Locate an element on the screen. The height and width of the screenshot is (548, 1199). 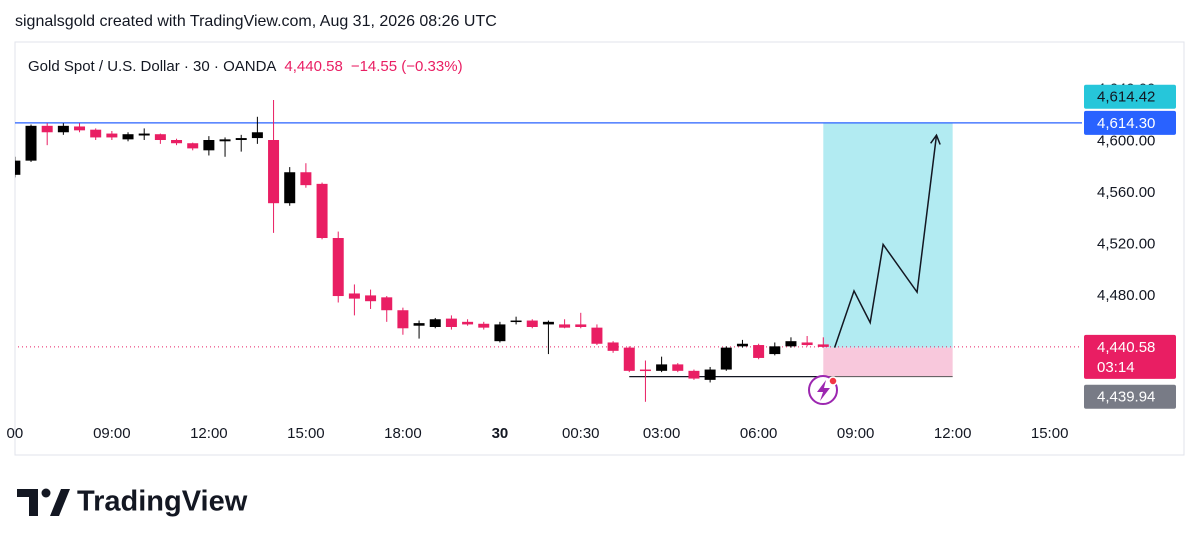
y-tick-label: 4,520.00 is located at coordinates (1126, 243).